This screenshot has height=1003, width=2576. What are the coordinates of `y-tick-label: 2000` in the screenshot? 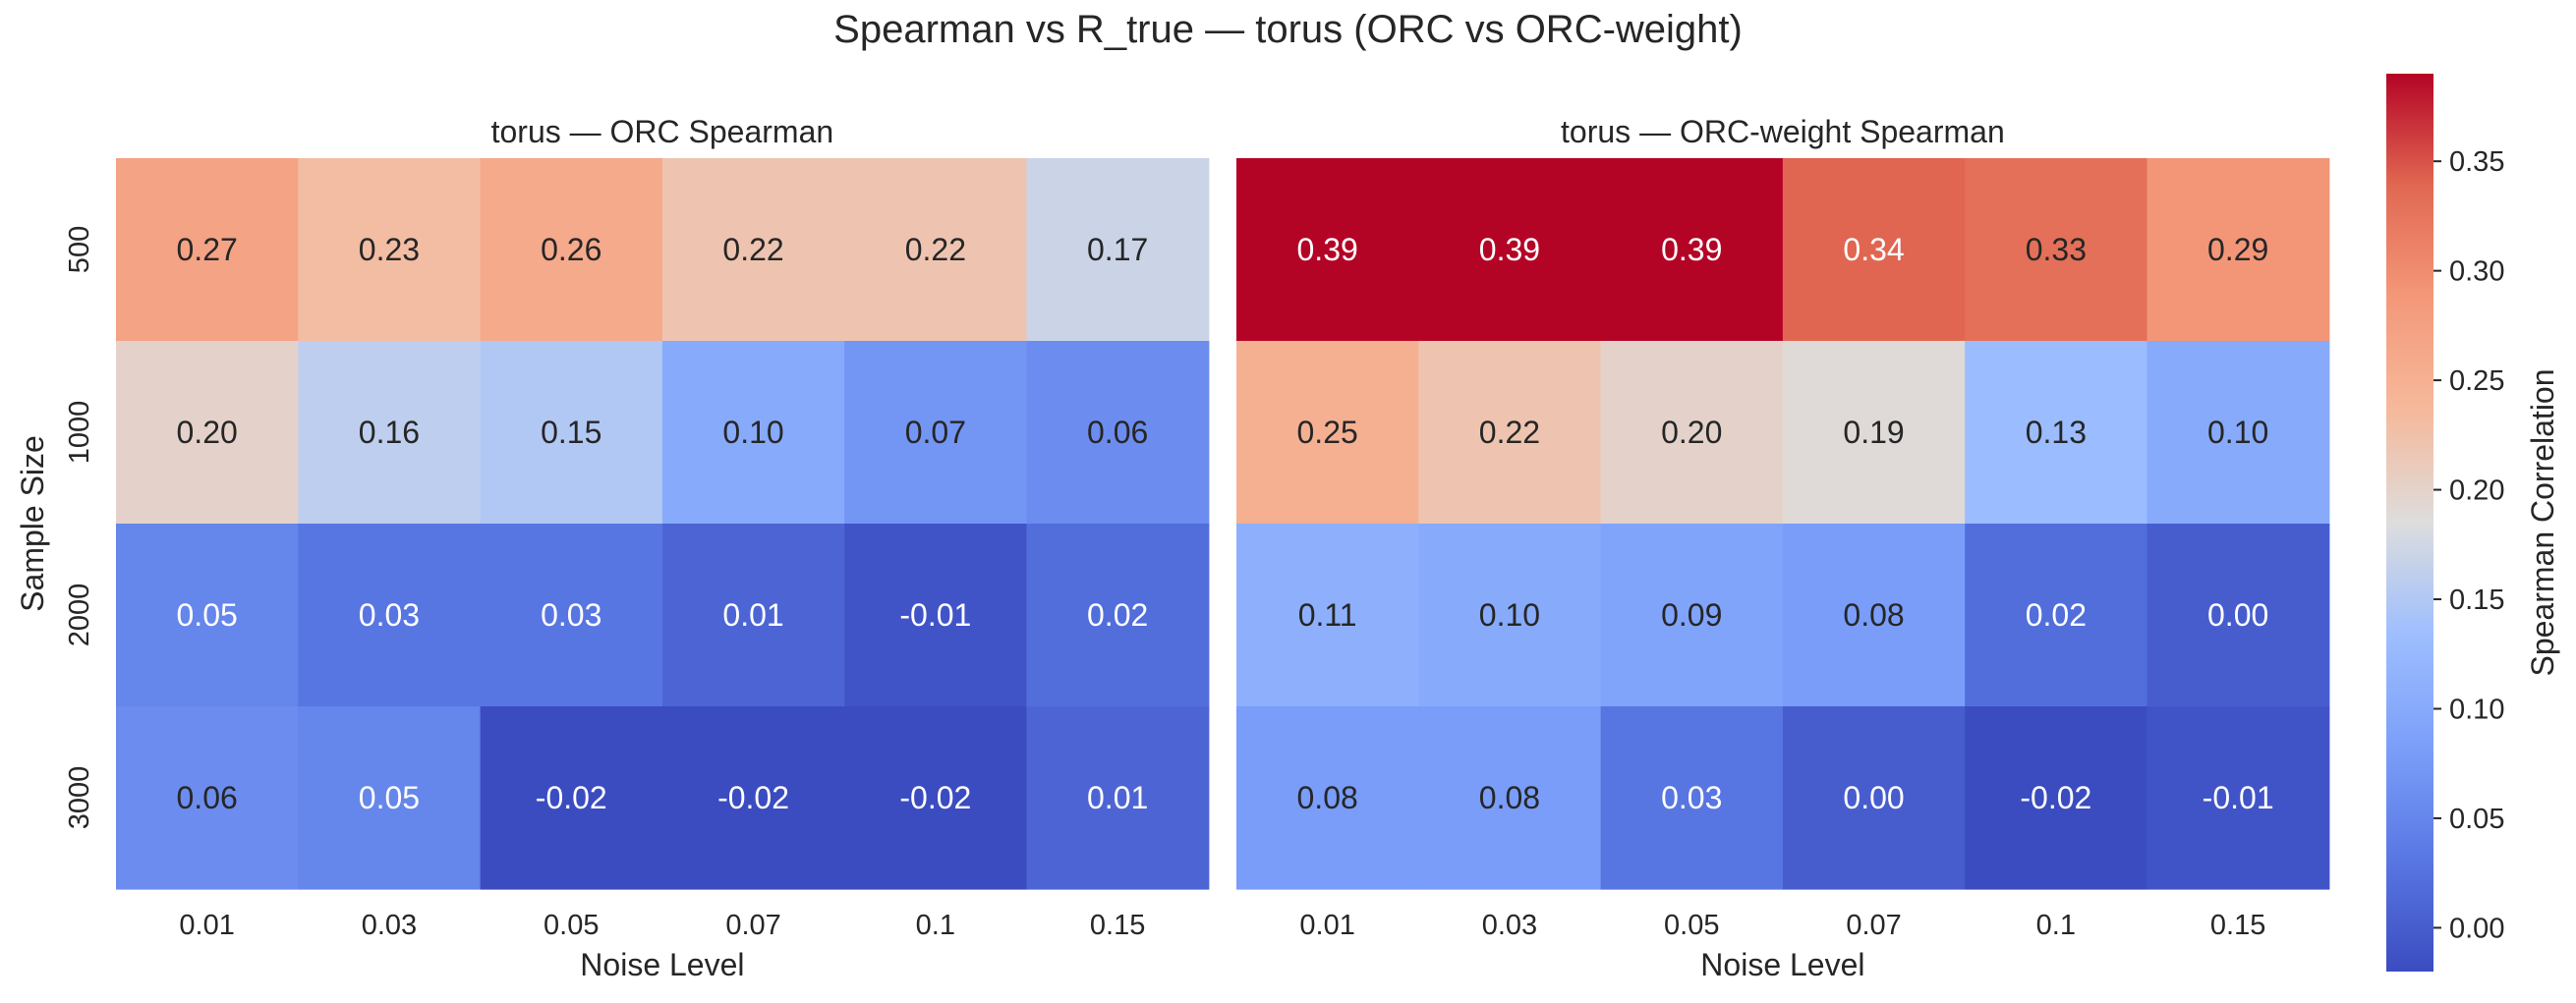 It's located at (79, 615).